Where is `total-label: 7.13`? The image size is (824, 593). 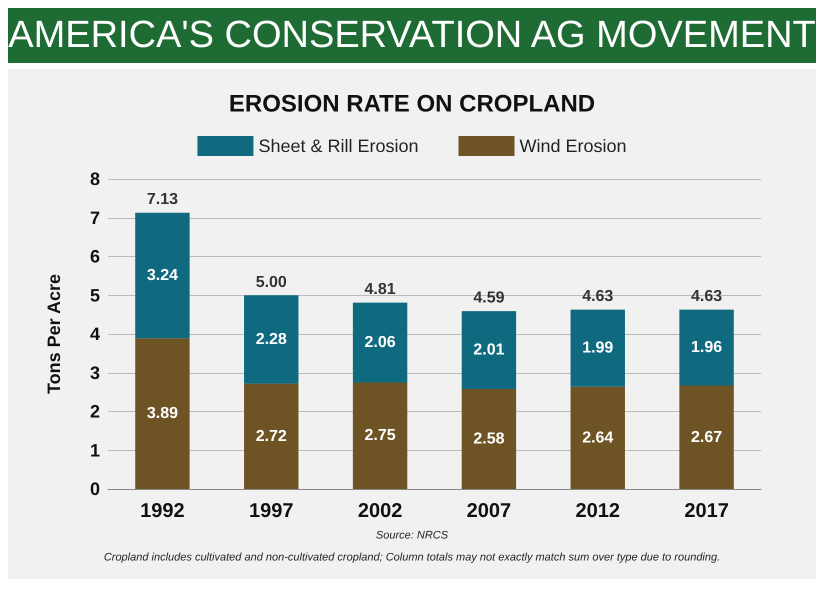
total-label: 7.13 is located at coordinates (162, 199).